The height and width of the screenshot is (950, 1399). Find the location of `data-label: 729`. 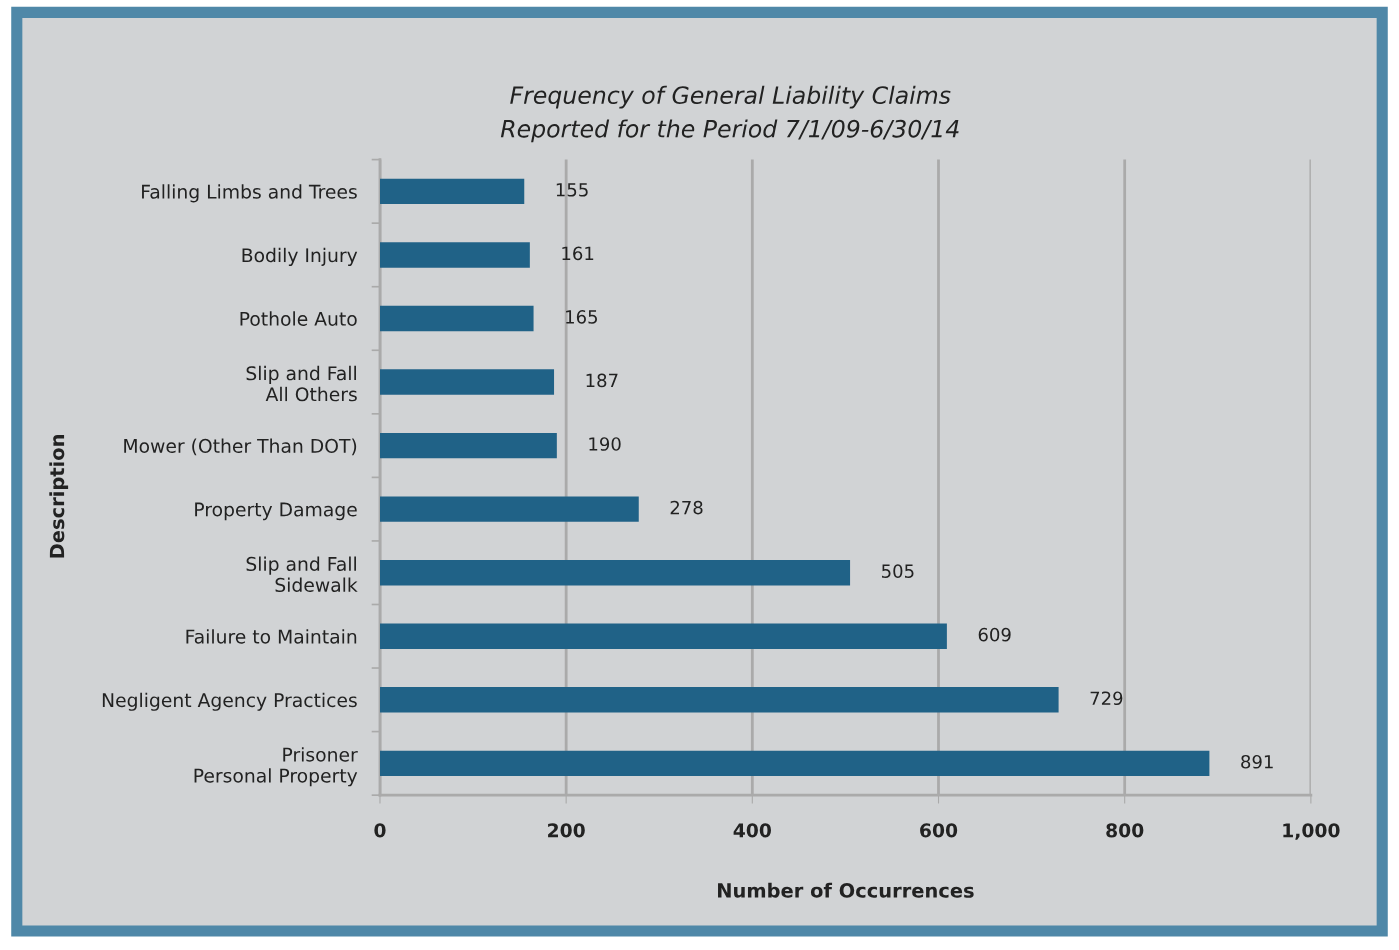

data-label: 729 is located at coordinates (1106, 698).